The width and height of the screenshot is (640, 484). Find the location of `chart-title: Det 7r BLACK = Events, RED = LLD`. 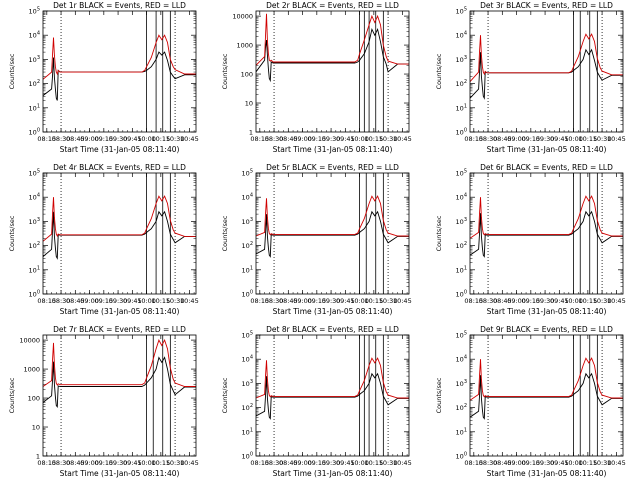

chart-title: Det 7r BLACK = Events, RED = LLD is located at coordinates (119, 329).